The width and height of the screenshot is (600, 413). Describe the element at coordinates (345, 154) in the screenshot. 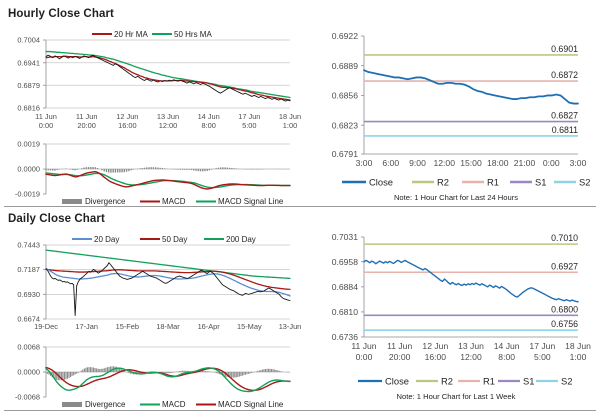

I see `y-tick-label: 0.6791` at that location.